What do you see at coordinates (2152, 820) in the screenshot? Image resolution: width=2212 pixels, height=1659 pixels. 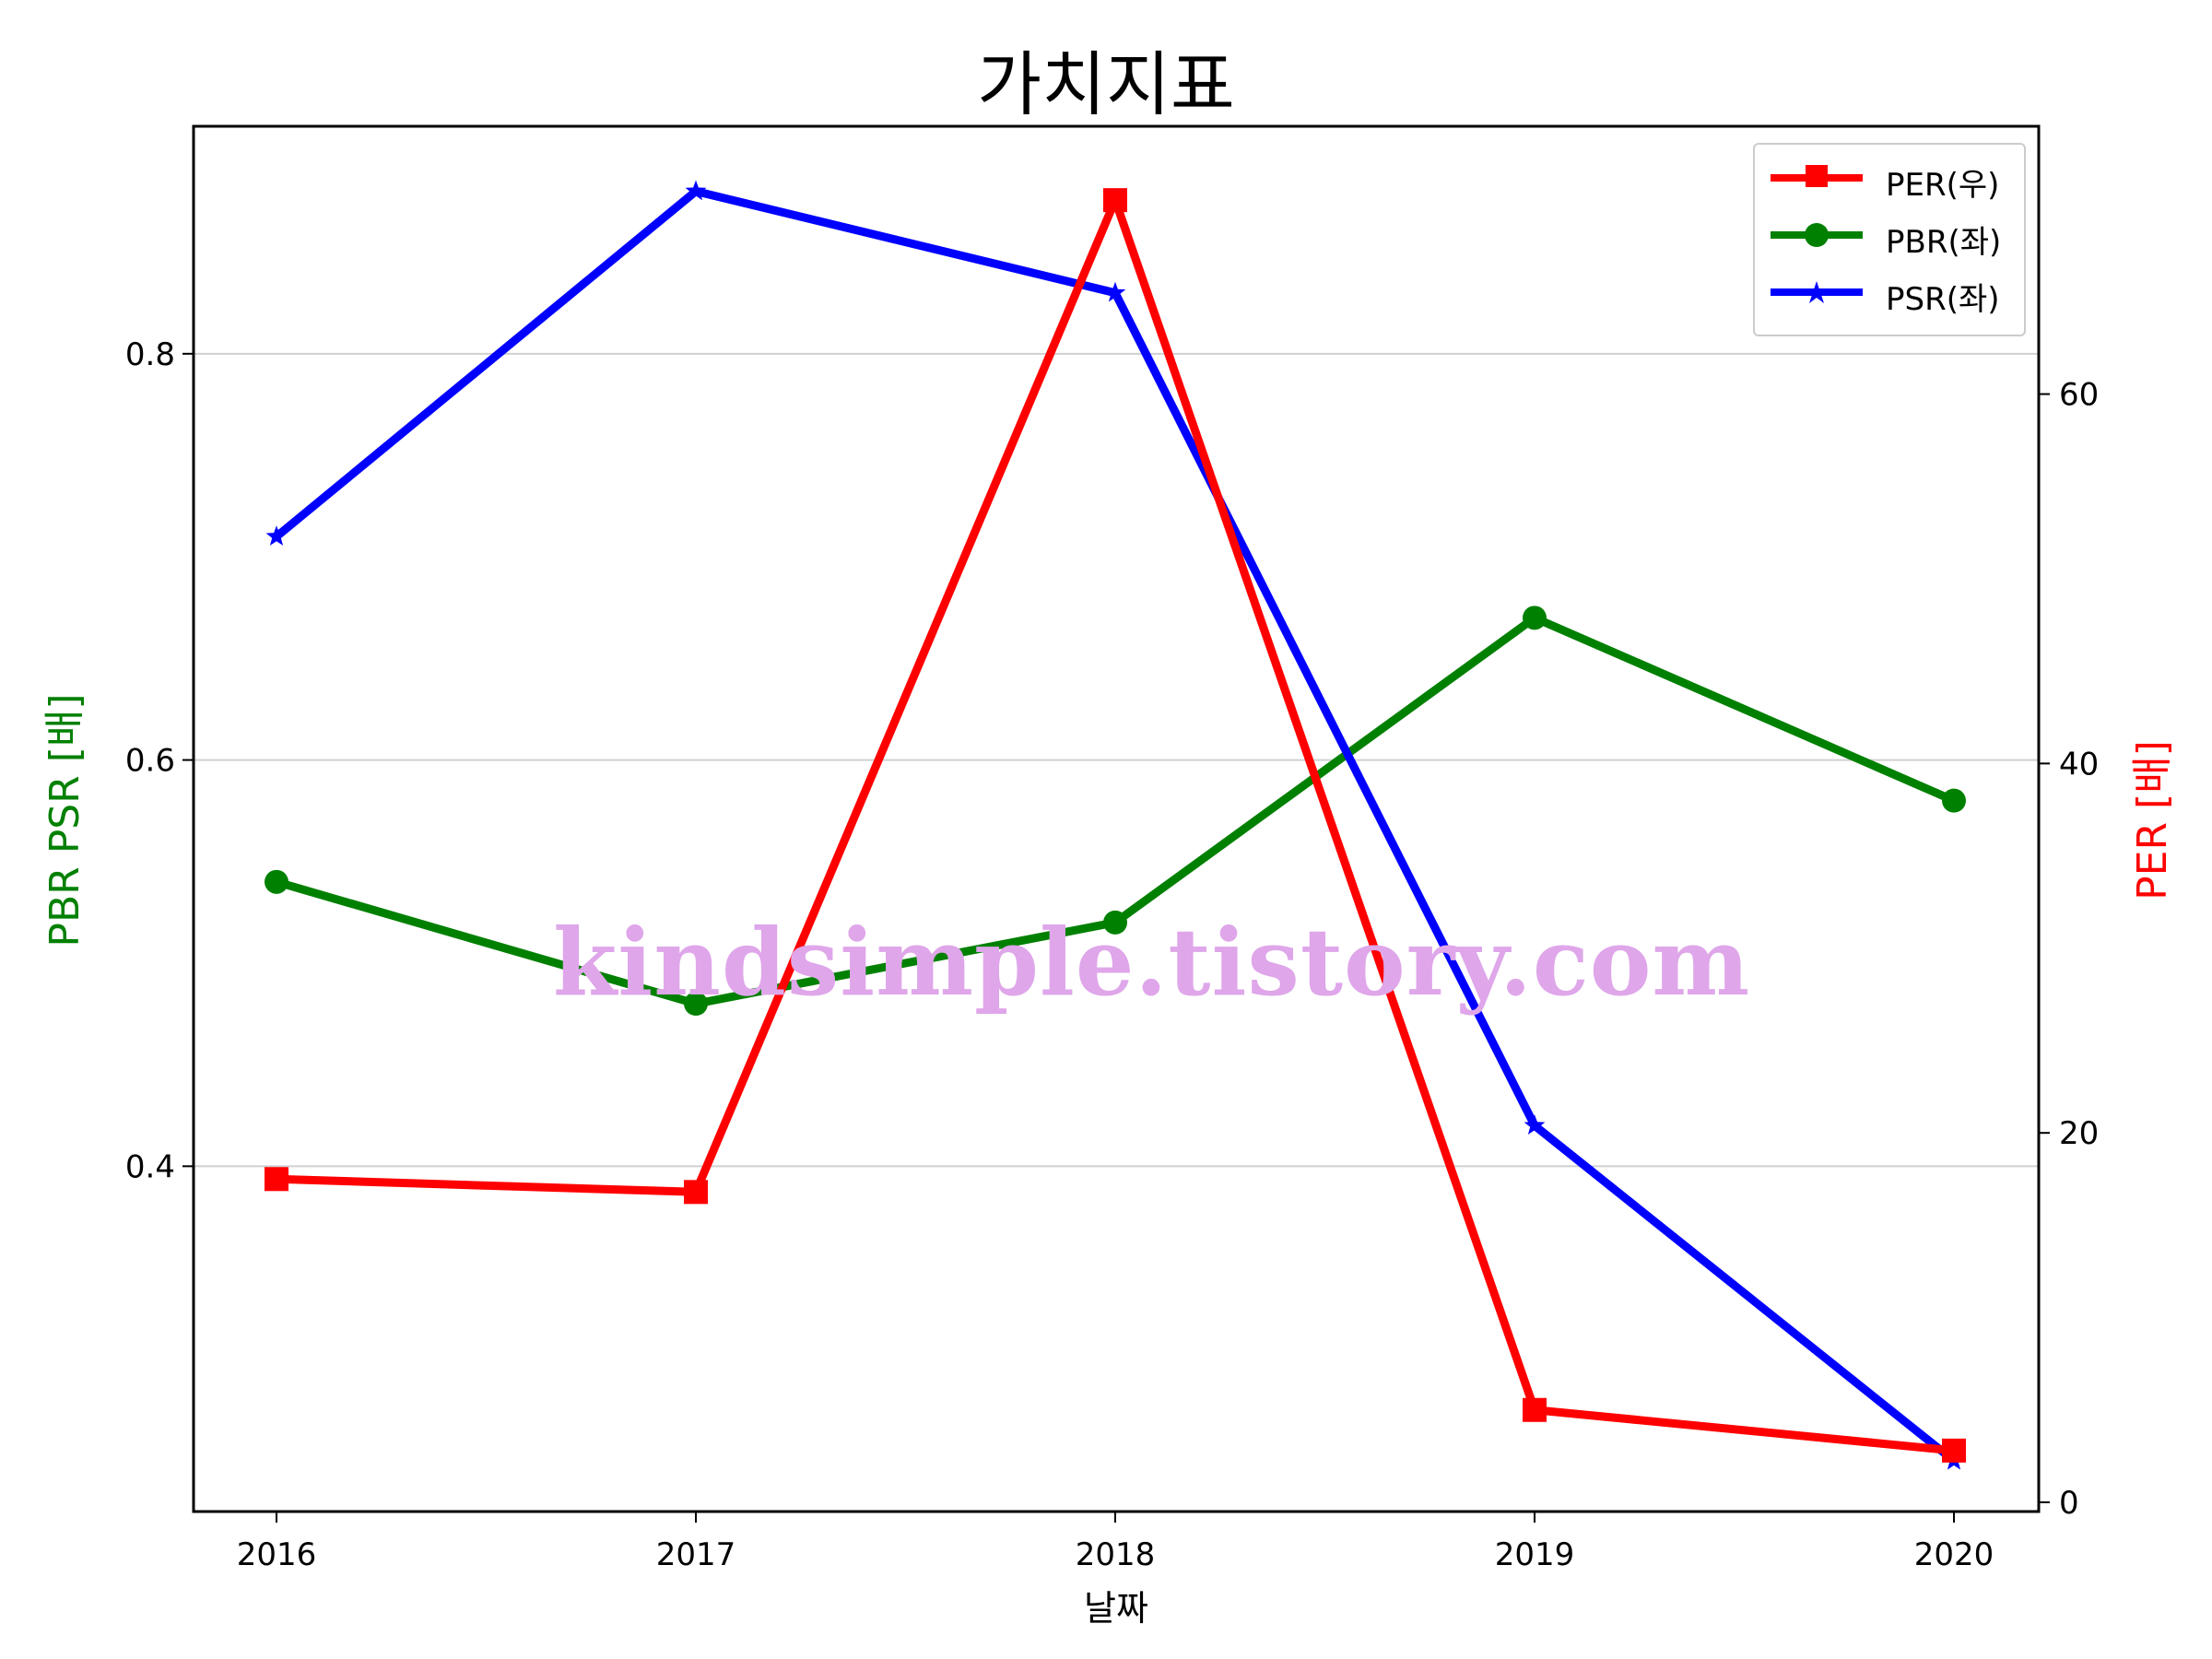 I see `y-axis-label-right: PER [배]` at bounding box center [2152, 820].